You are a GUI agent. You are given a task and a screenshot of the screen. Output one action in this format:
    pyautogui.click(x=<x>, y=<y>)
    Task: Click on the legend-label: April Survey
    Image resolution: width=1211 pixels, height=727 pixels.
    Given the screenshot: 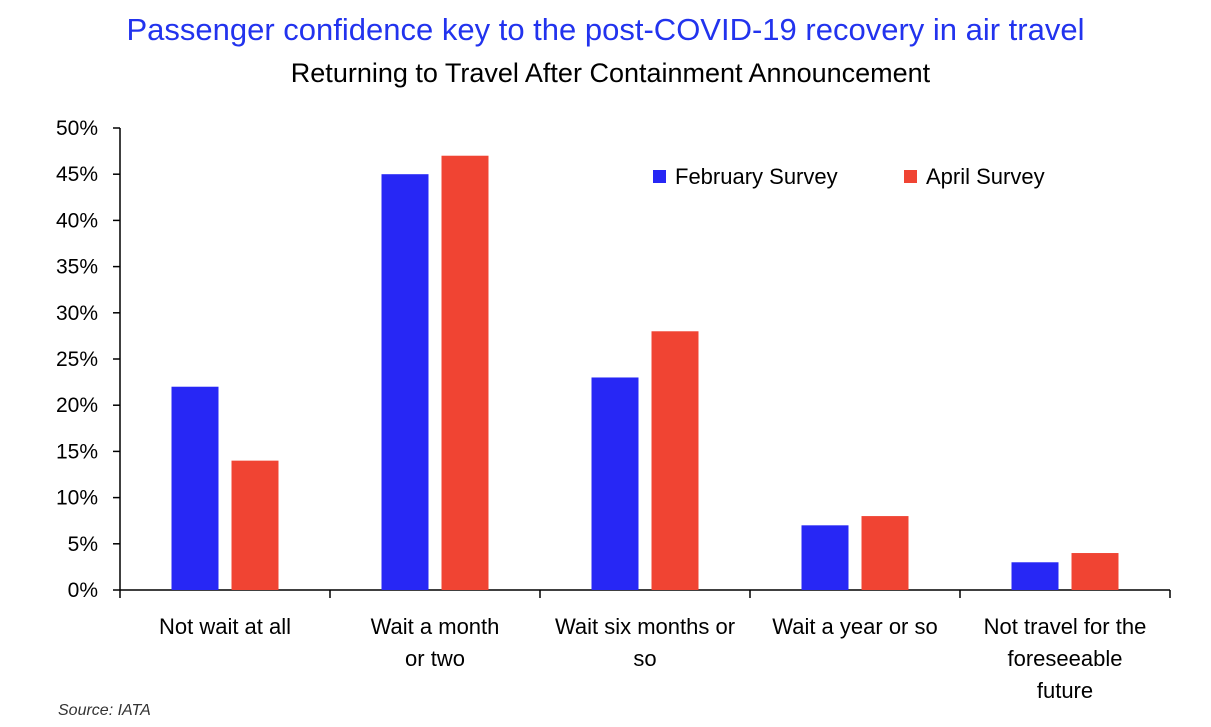 What is the action you would take?
    pyautogui.click(x=985, y=176)
    